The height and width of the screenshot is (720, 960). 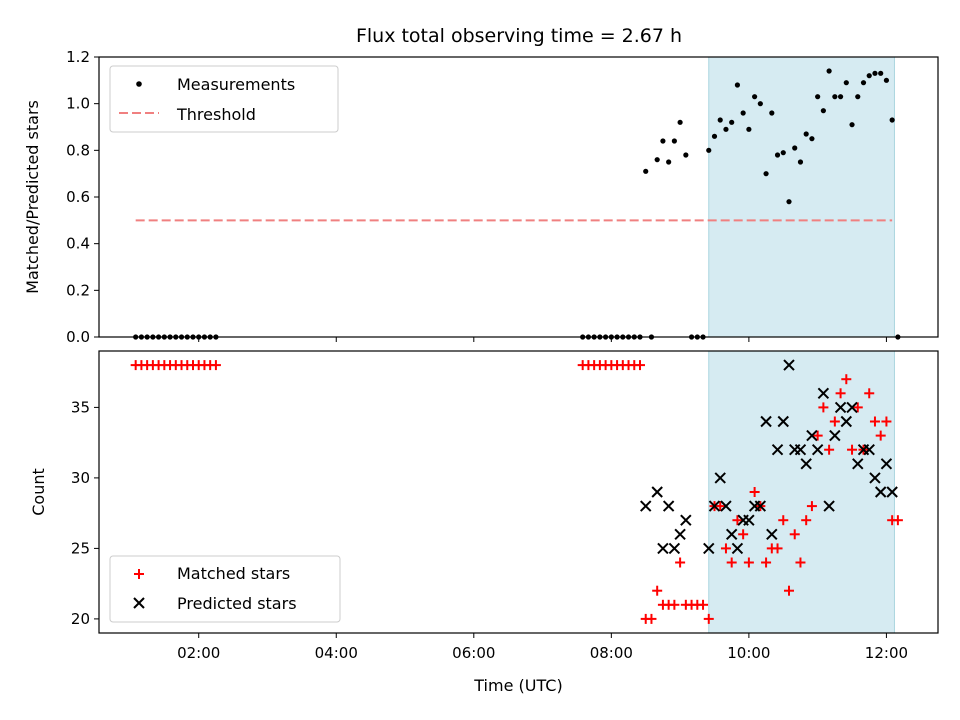 What do you see at coordinates (236, 84) in the screenshot?
I see `measurements-legend-label: Measurements` at bounding box center [236, 84].